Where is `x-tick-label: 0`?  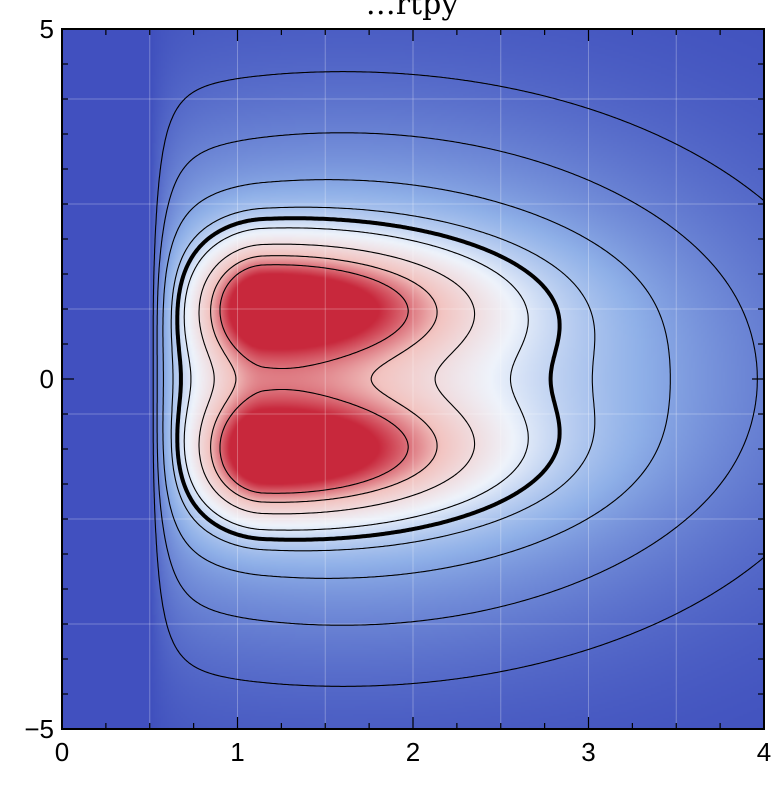 x-tick-label: 0 is located at coordinates (62, 752).